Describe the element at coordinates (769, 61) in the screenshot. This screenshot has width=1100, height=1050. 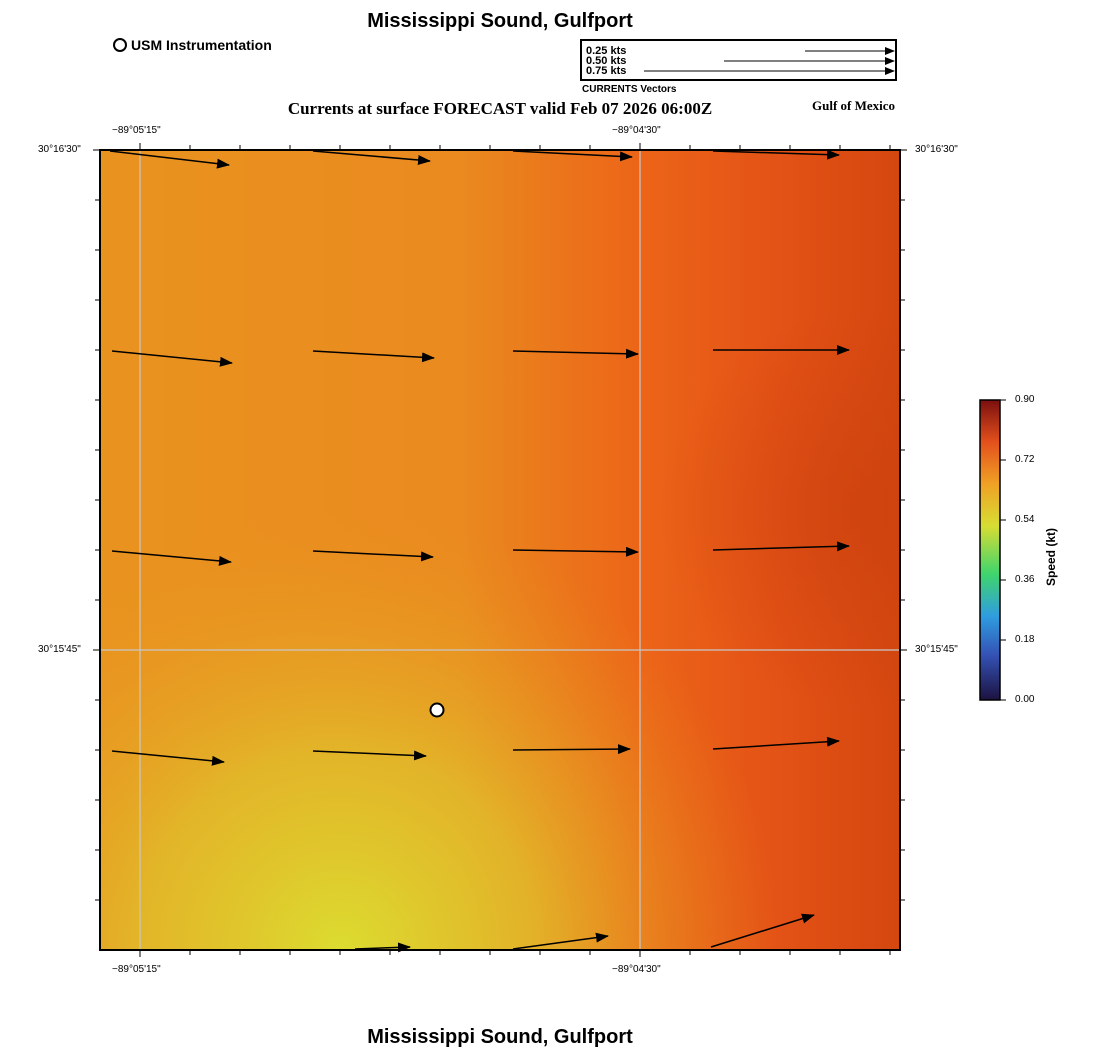
I see `vector-scale-arrows` at that location.